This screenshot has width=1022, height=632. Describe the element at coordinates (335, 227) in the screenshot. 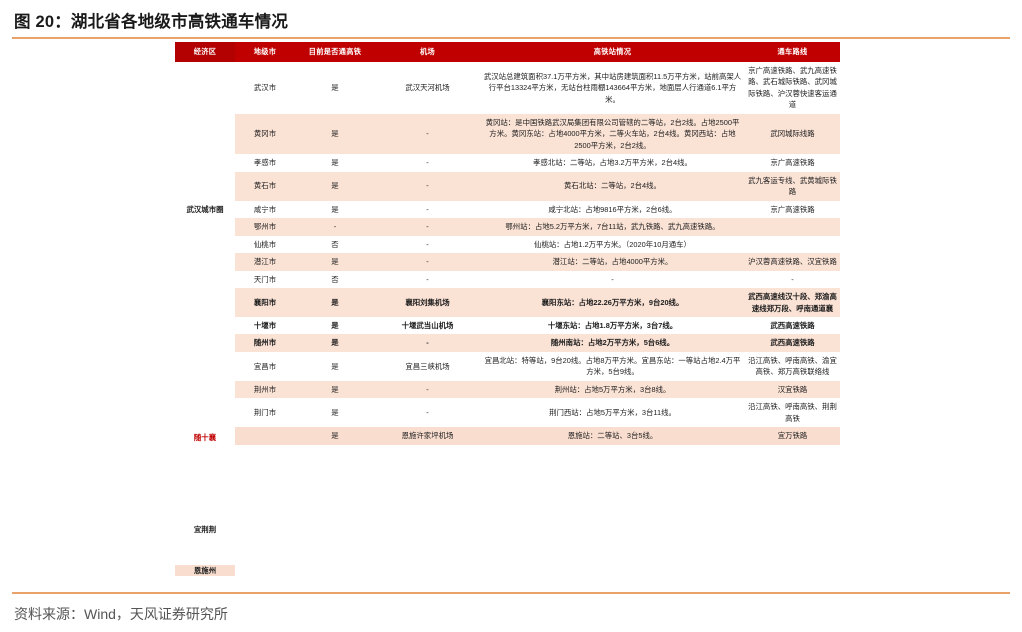

I see `cell-has-hsr: -` at that location.